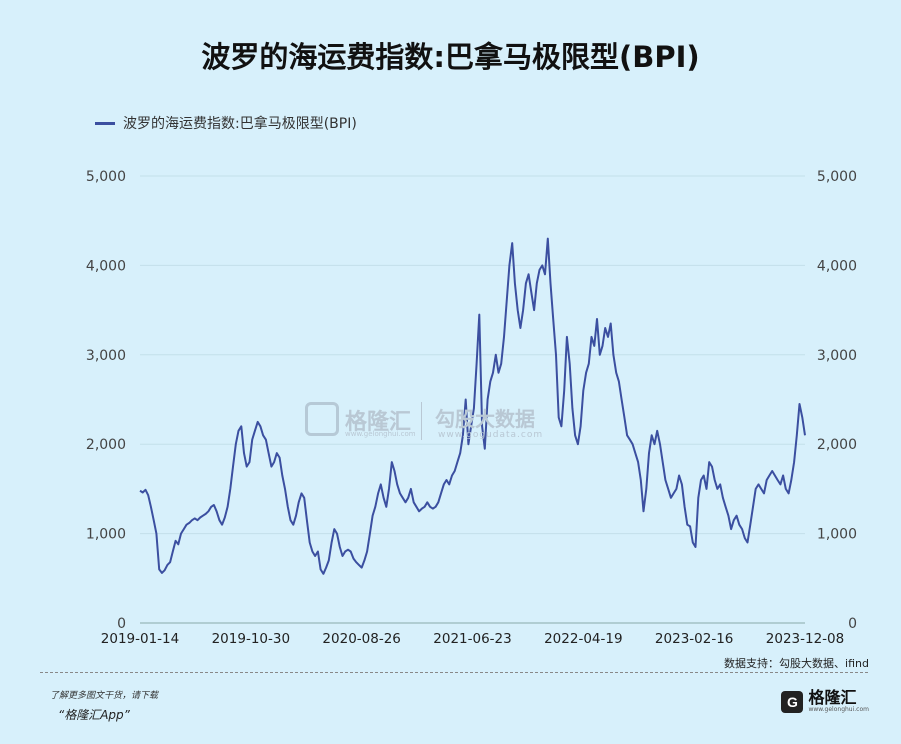 The image size is (901, 744). I want to click on watermark-partner-url: www.gogudata.com, so click(491, 435).